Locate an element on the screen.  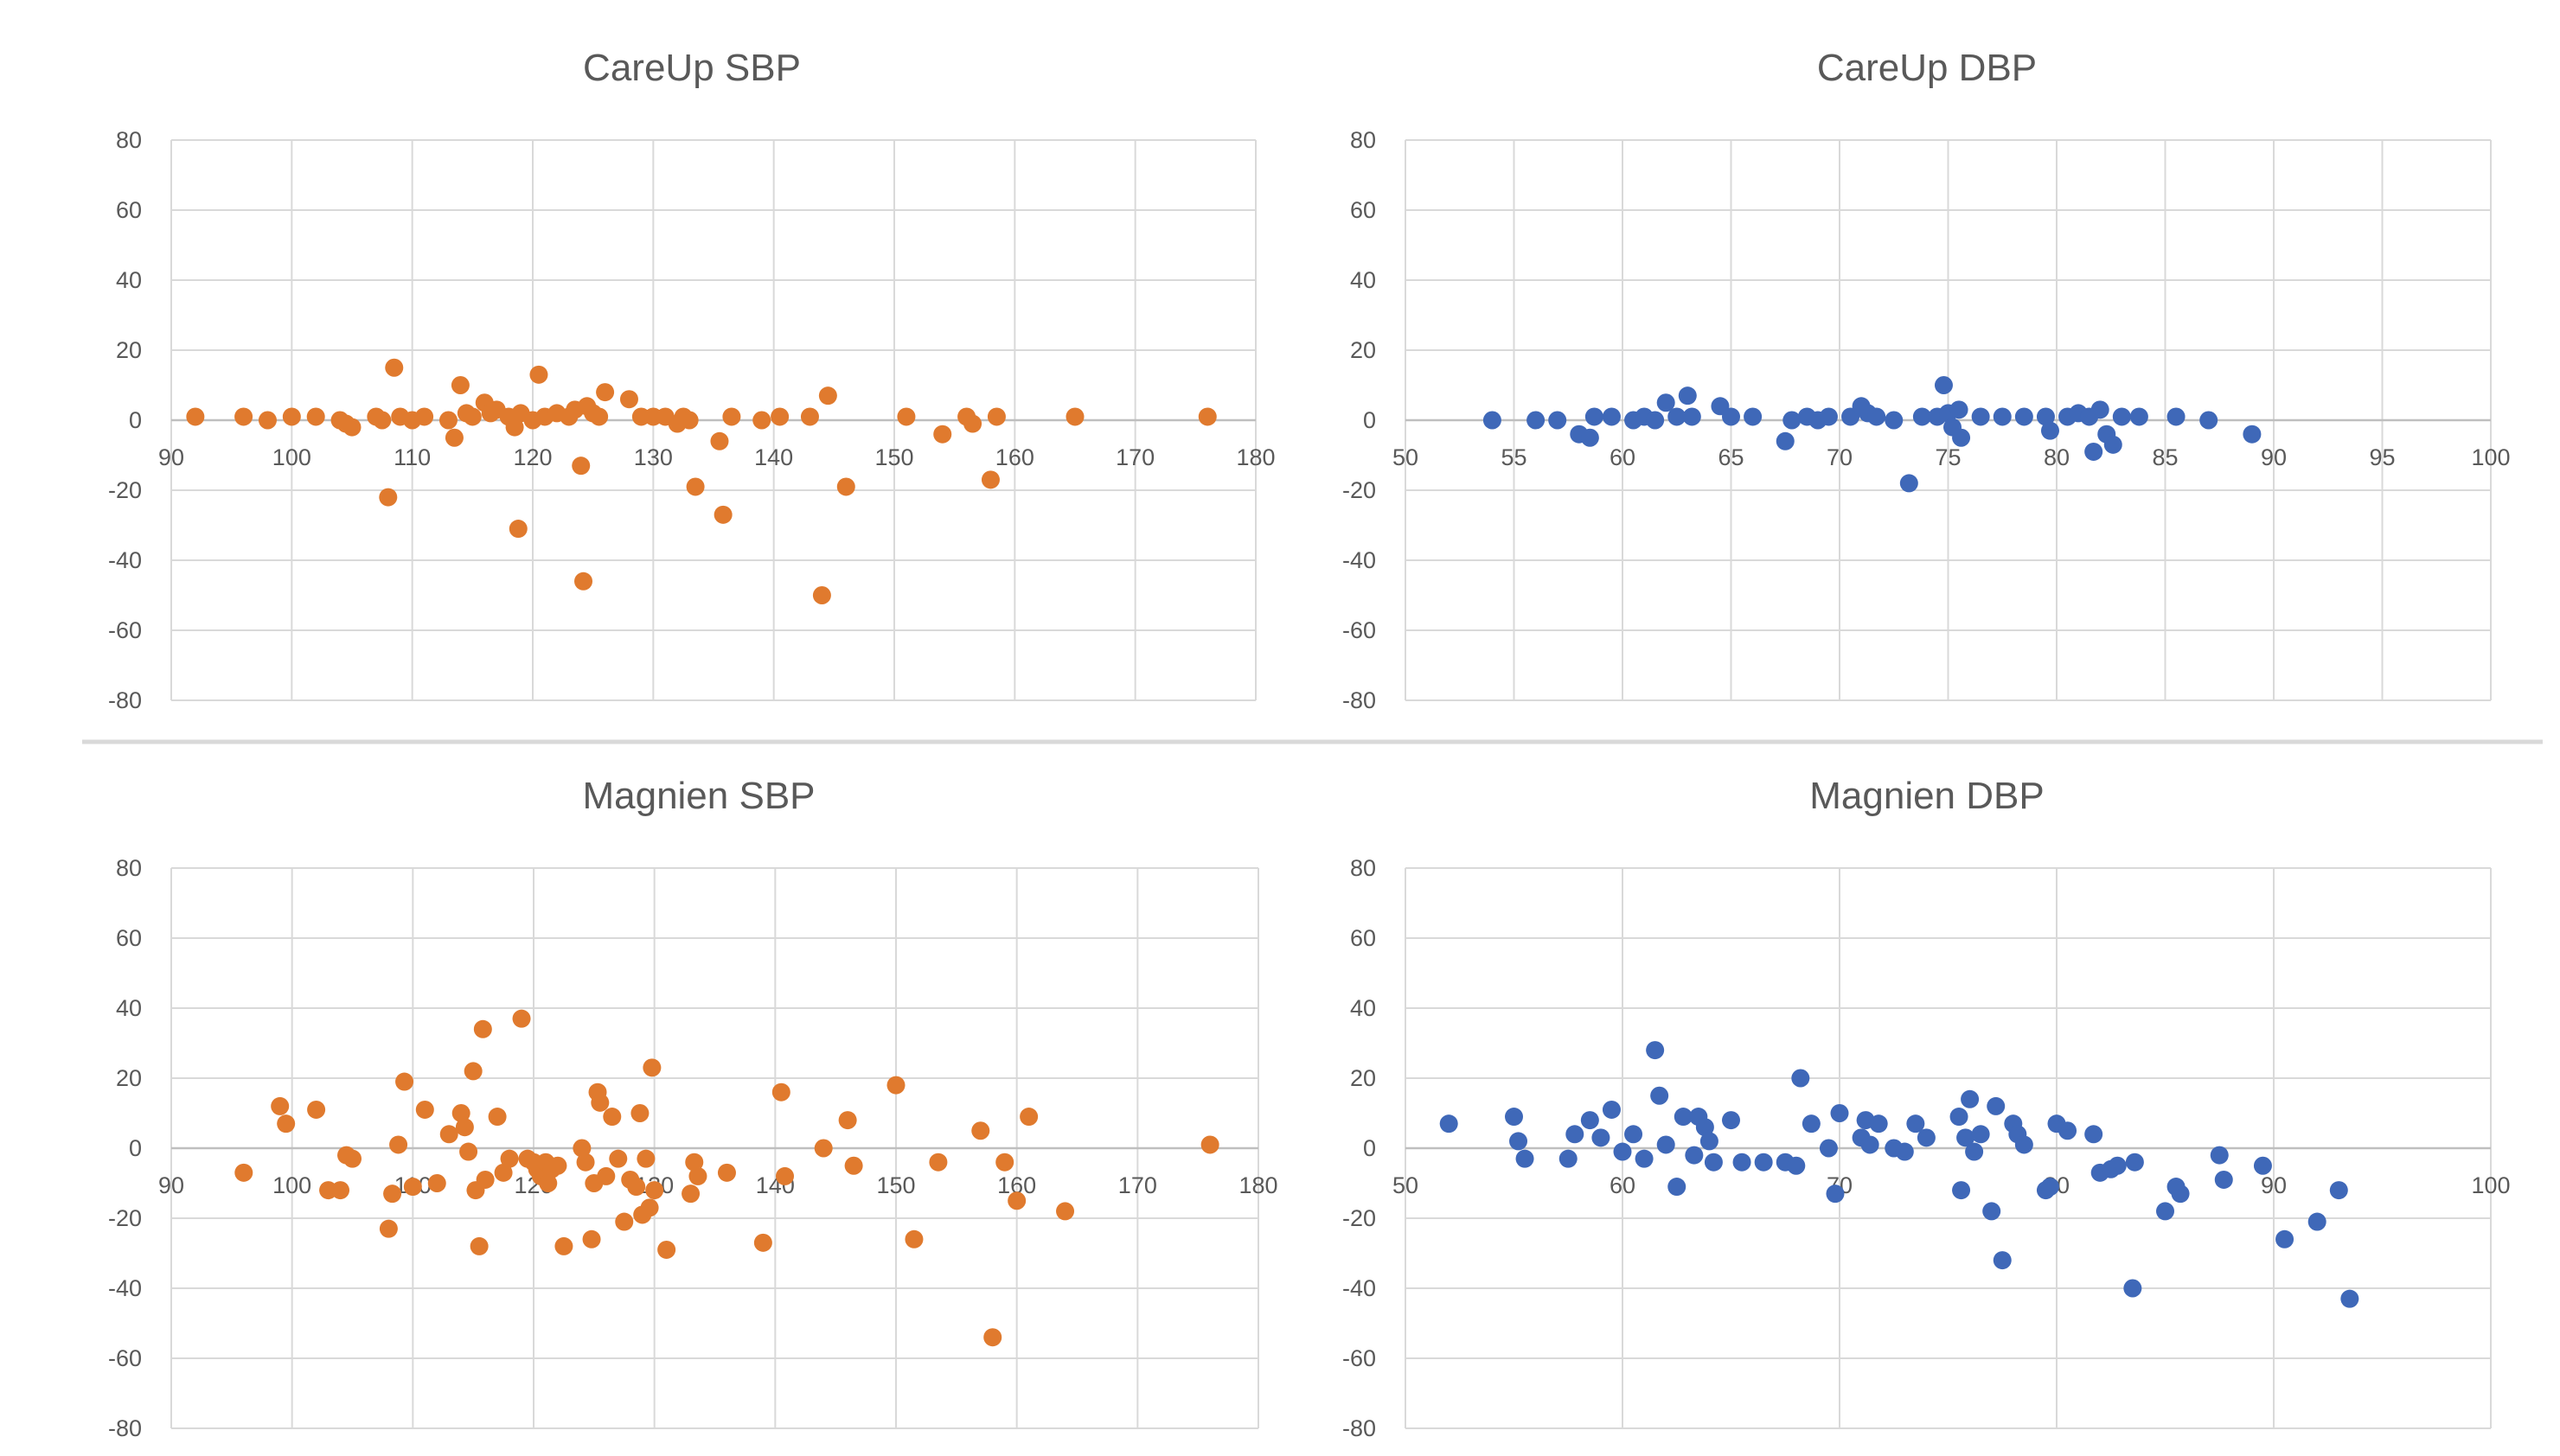
y-tick-label: -20 is located at coordinates (1359, 1218).